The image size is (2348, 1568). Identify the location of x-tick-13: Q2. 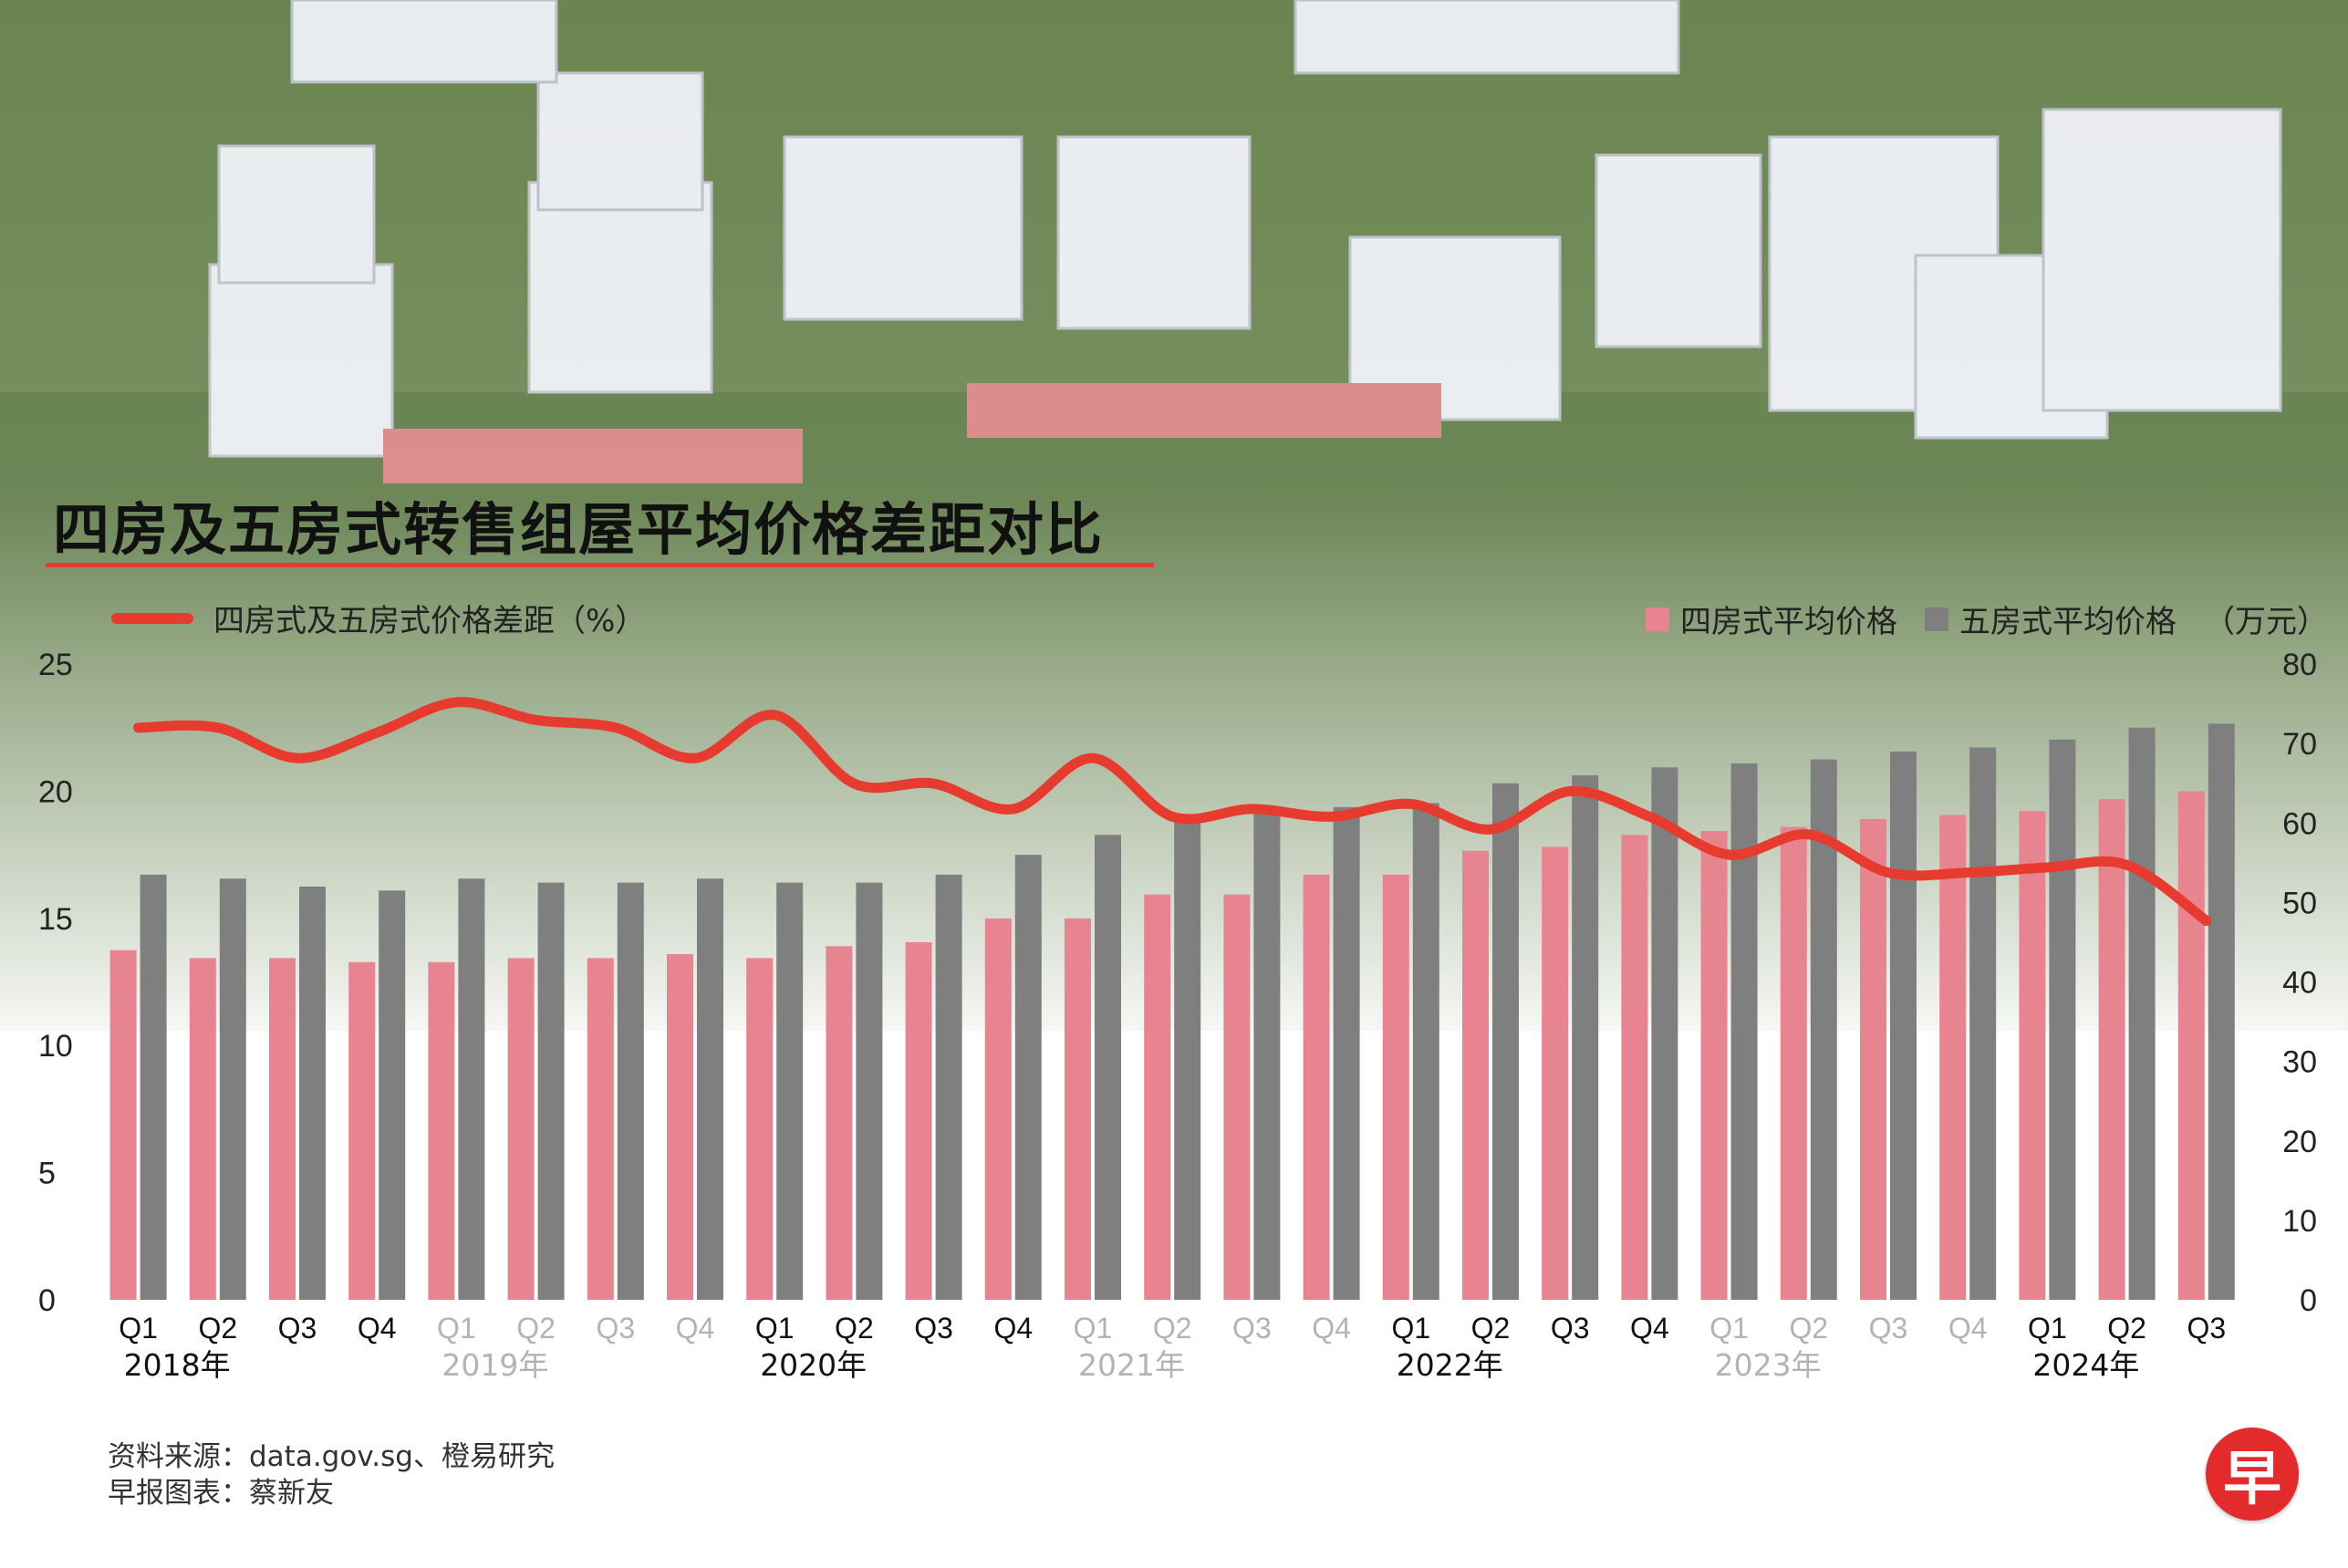
(1173, 1328).